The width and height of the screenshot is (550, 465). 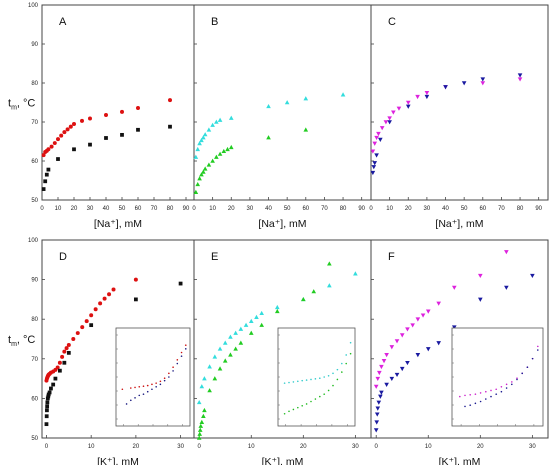 What do you see at coordinates (283, 460) in the screenshot?
I see `x-axis-label: [K⁺], mM` at bounding box center [283, 460].